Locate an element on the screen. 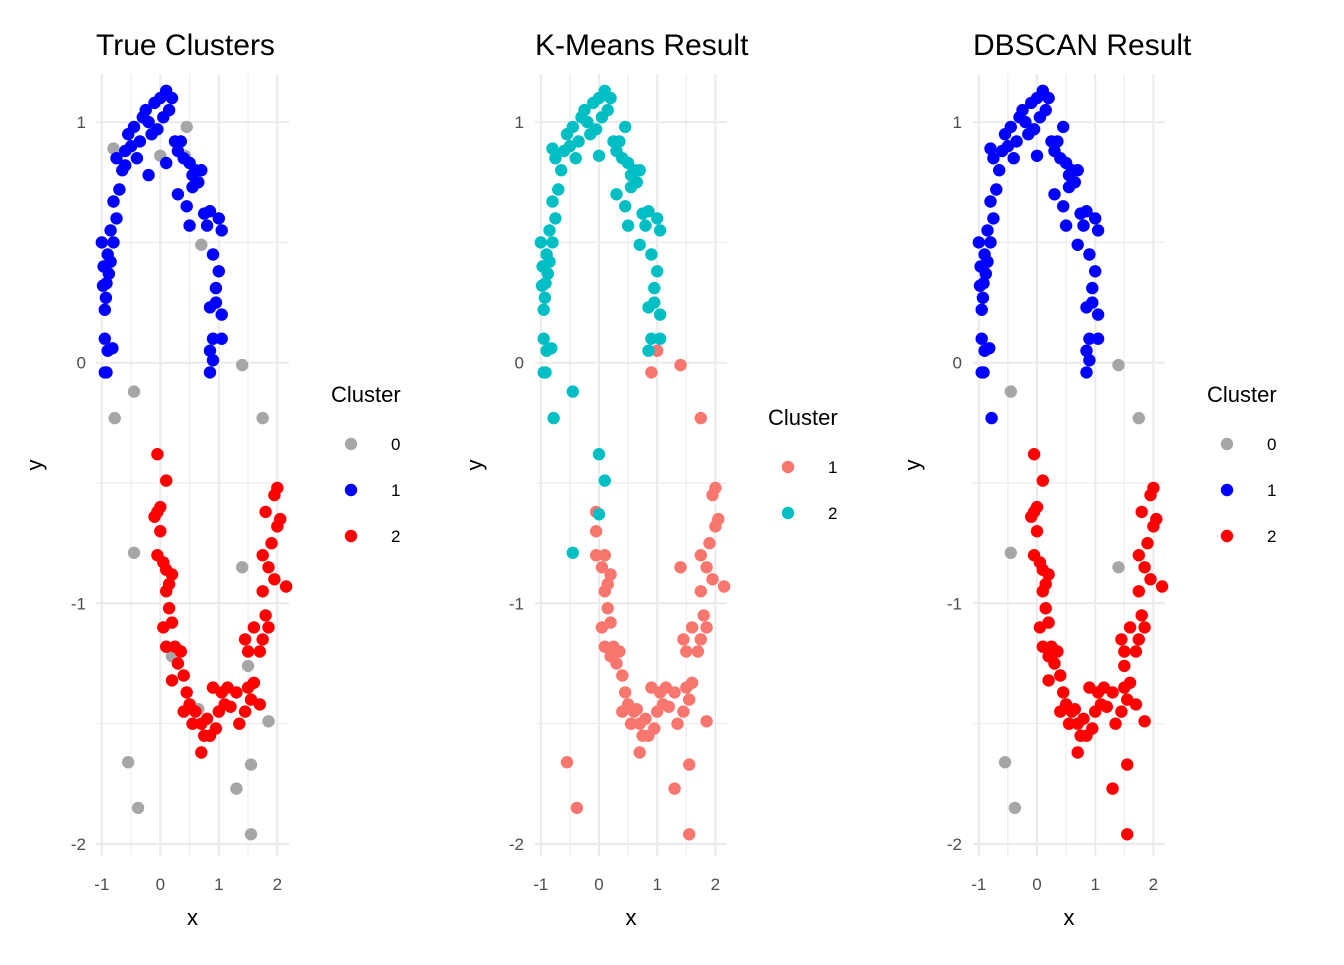 This screenshot has width=1344, height=965. y-tick-label: 0 is located at coordinates (519, 363).